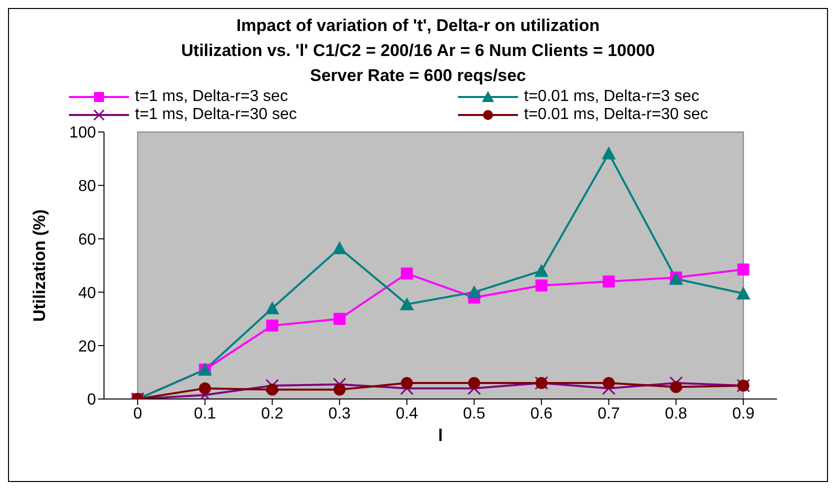  Describe the element at coordinates (440, 435) in the screenshot. I see `x-axis-title: l` at that location.